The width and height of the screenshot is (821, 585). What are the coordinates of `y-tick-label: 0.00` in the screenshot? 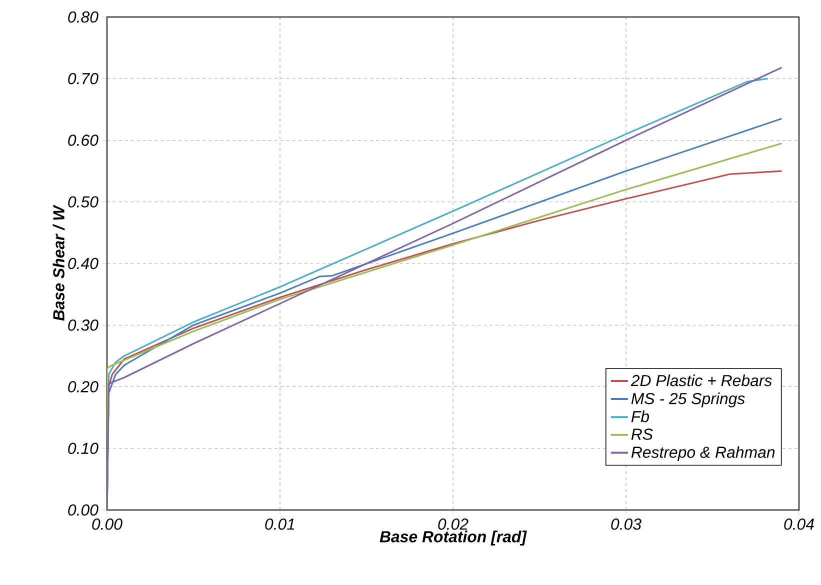 It's located at (83, 510).